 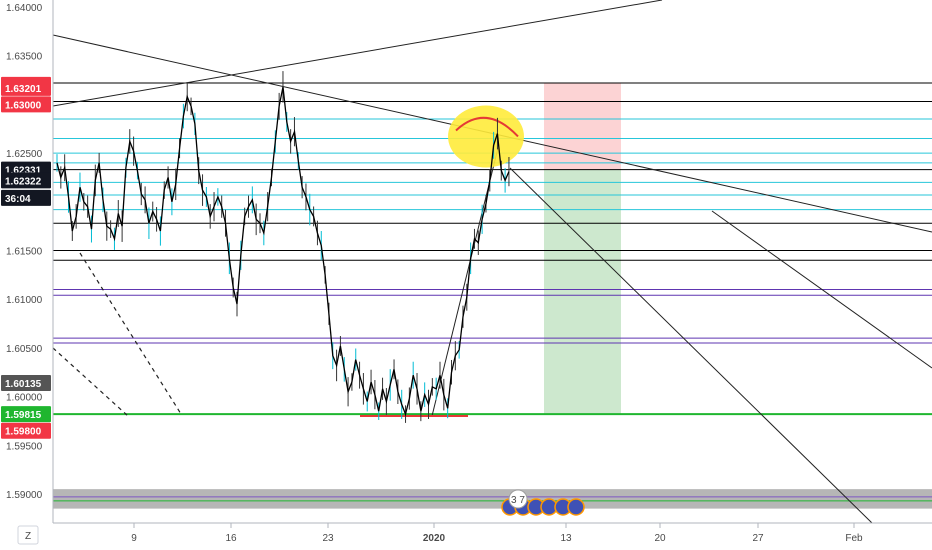 I want to click on y-tick-label: 1.59500, so click(x=24, y=446).